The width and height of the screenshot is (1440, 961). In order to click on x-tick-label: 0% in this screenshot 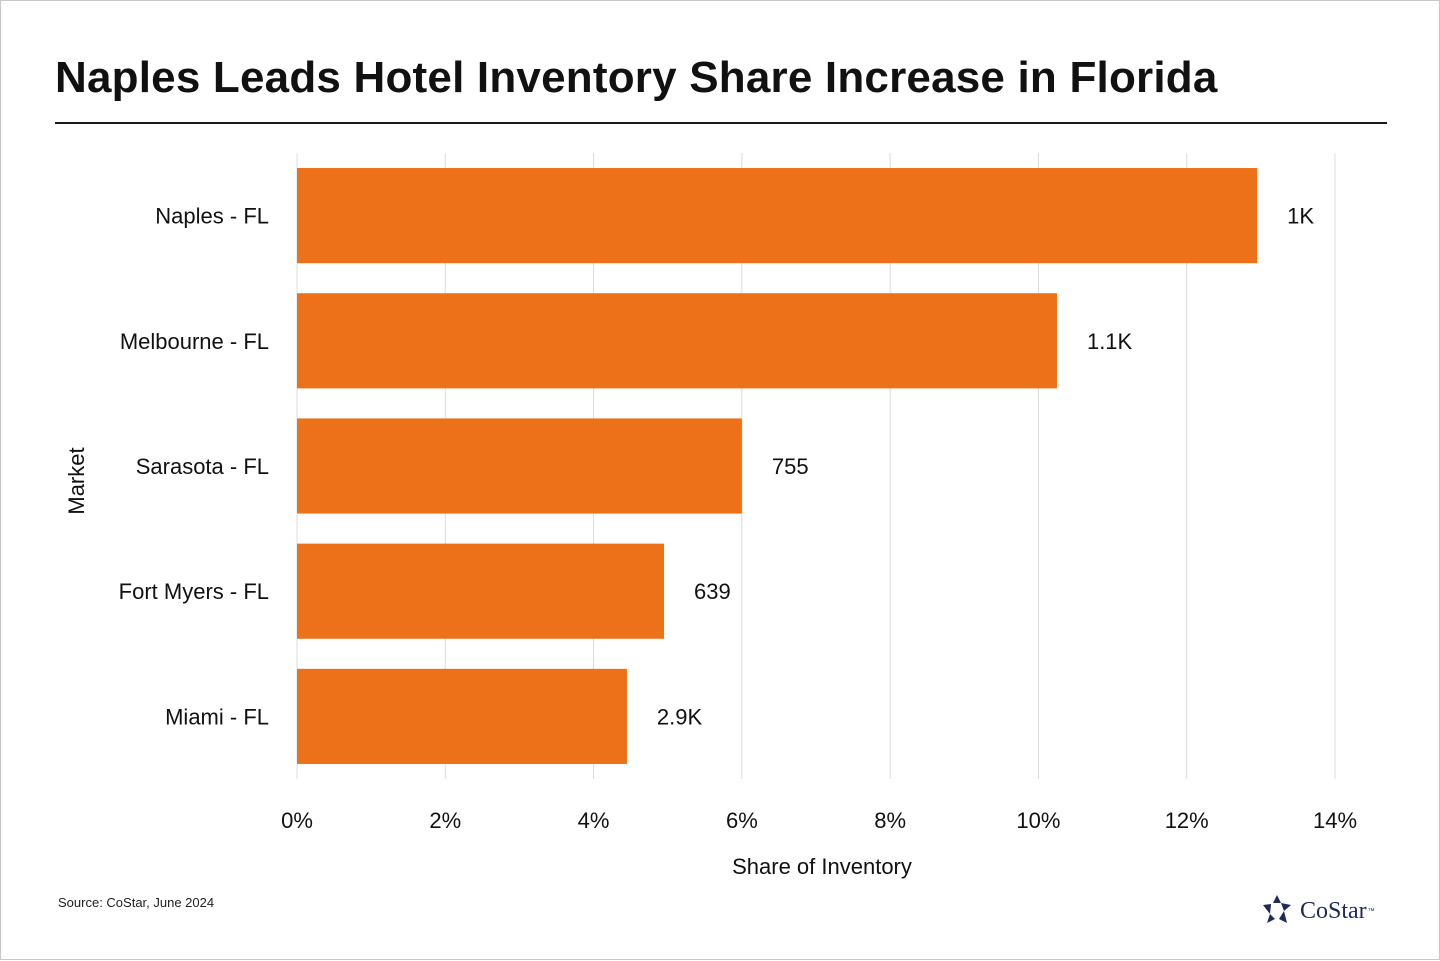, I will do `click(297, 820)`.